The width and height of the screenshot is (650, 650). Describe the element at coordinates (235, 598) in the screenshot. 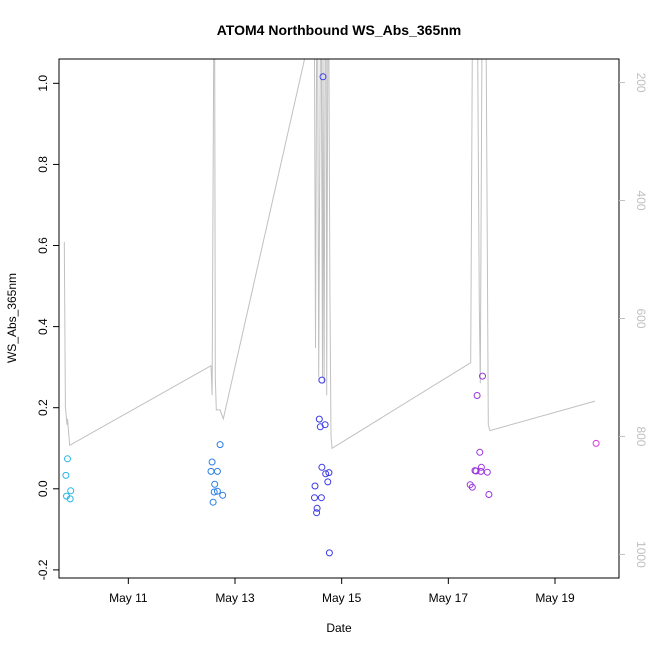

I see `x-tick-label: May 13` at that location.